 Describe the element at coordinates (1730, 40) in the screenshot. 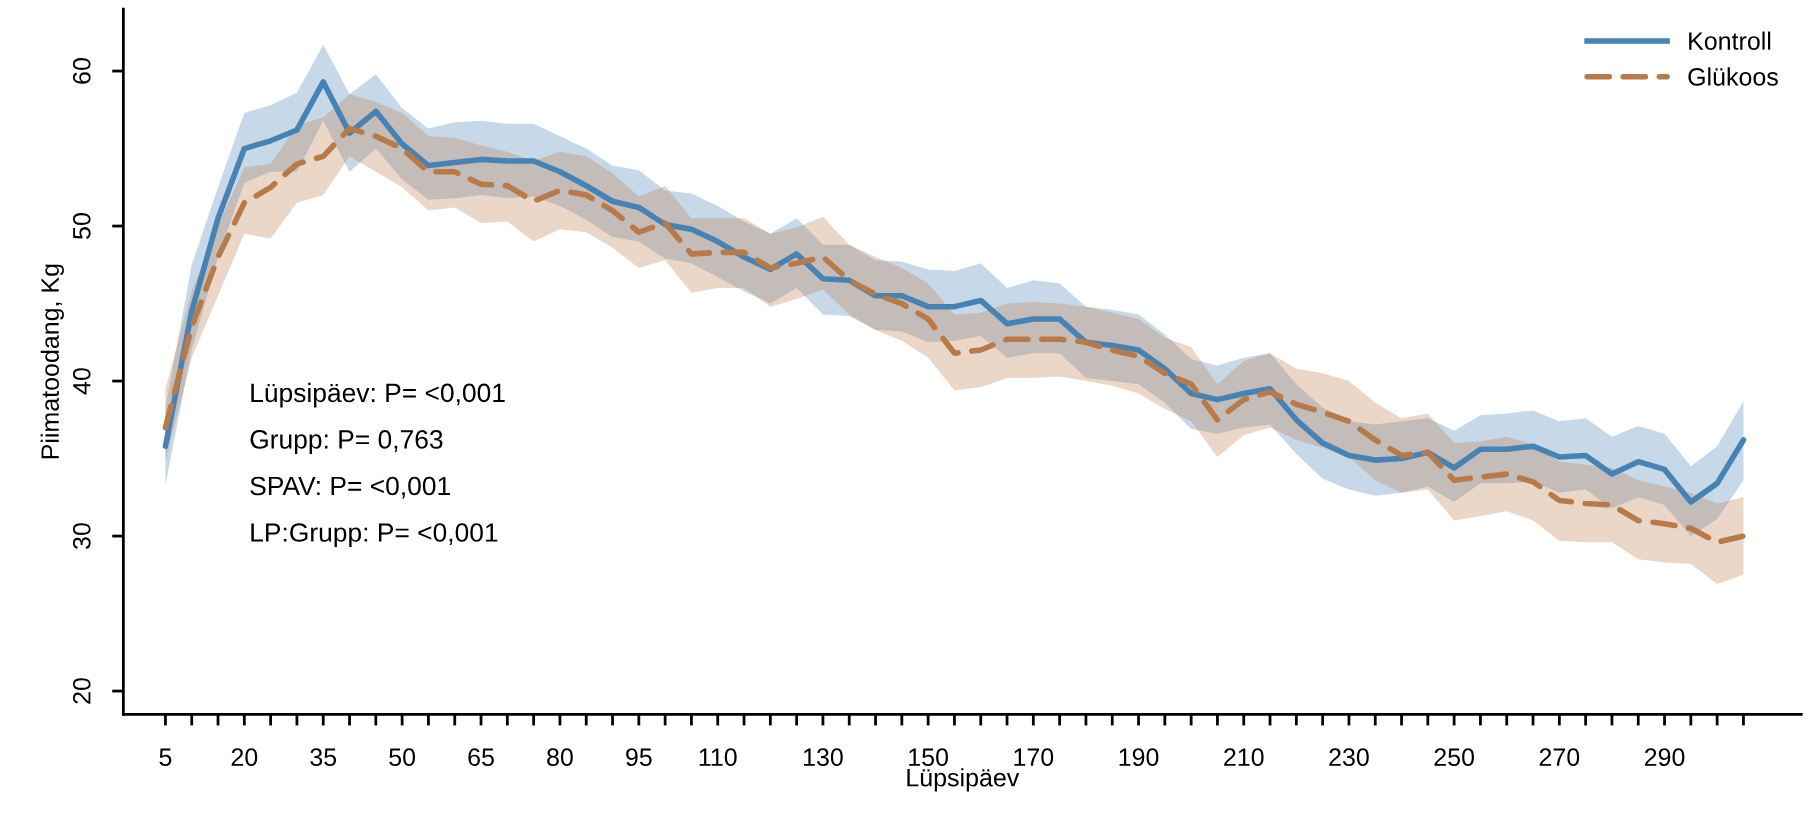

I see `legend-label: Kontroll` at that location.